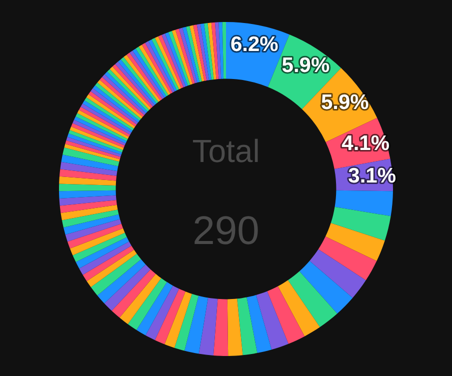 This screenshot has height=376, width=452. I want to click on data-label: 6.2%, so click(254, 44).